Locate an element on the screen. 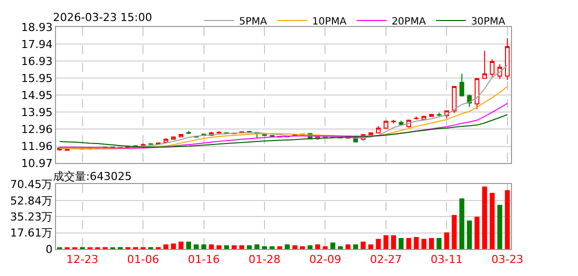 The image size is (578, 276). x-tick-label: 01-16 is located at coordinates (204, 259).